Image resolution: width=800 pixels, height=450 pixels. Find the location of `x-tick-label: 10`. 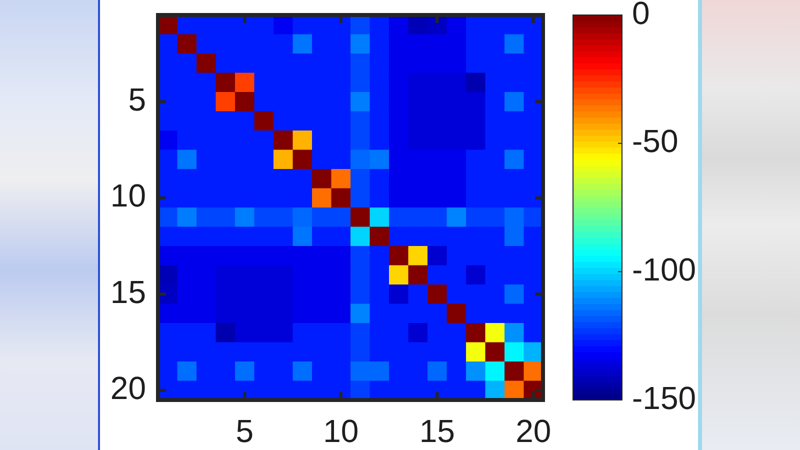

x-tick-label: 10 is located at coordinates (341, 431).